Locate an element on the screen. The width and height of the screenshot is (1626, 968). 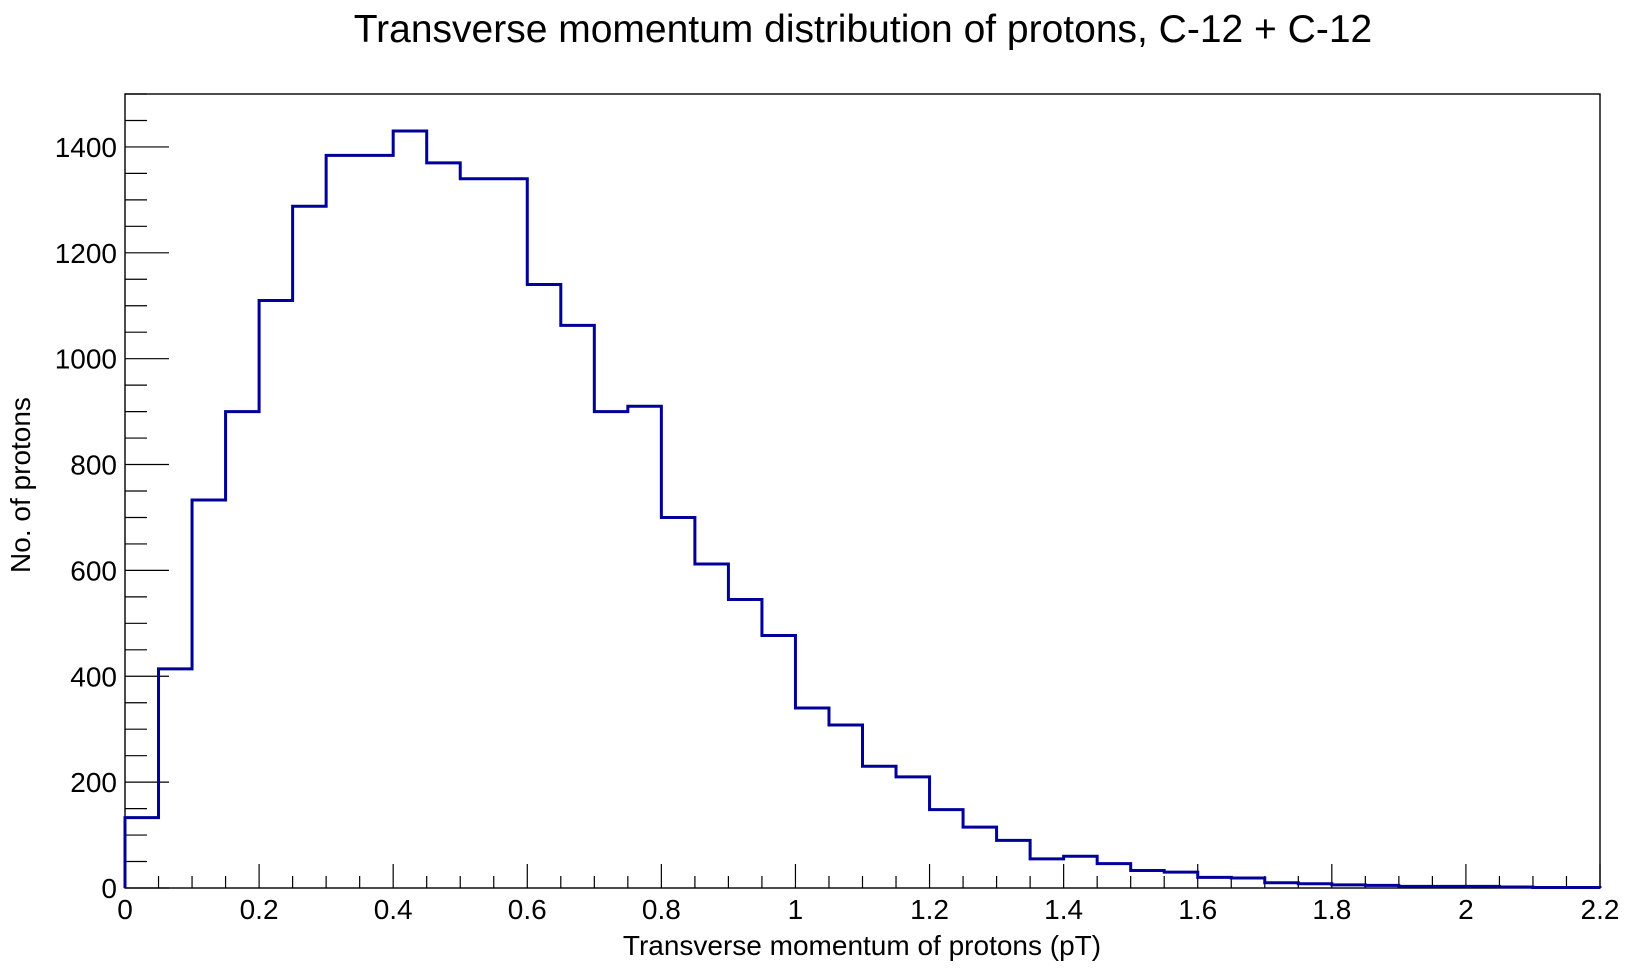
x-tick-label: 1.8 is located at coordinates (1331, 909).